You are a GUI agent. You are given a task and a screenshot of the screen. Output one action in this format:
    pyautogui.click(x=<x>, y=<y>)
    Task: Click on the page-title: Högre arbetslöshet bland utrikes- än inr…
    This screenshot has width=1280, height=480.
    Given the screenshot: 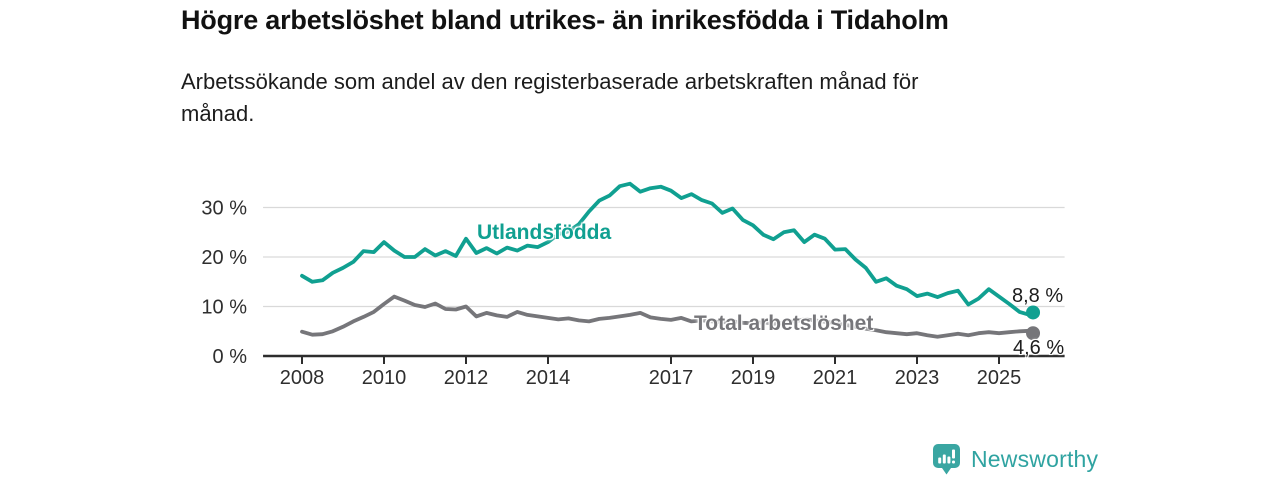 What is the action you would take?
    pyautogui.click(x=565, y=20)
    